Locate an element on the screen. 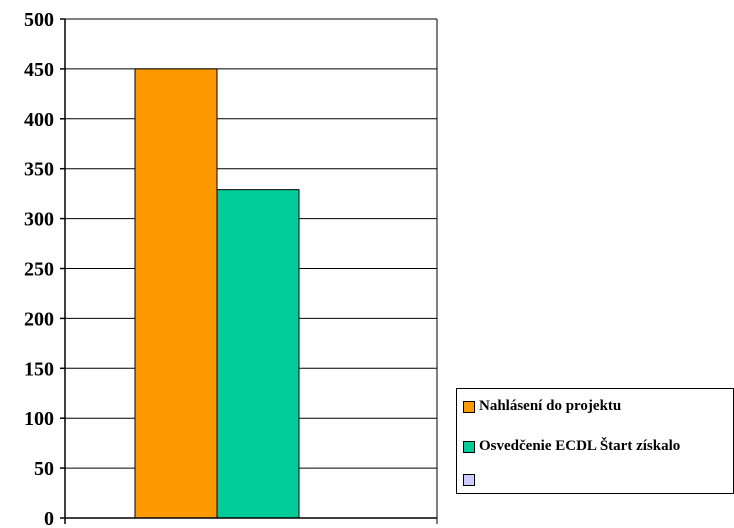 This screenshot has height=528, width=734. y-tick-label: 50 is located at coordinates (44, 469).